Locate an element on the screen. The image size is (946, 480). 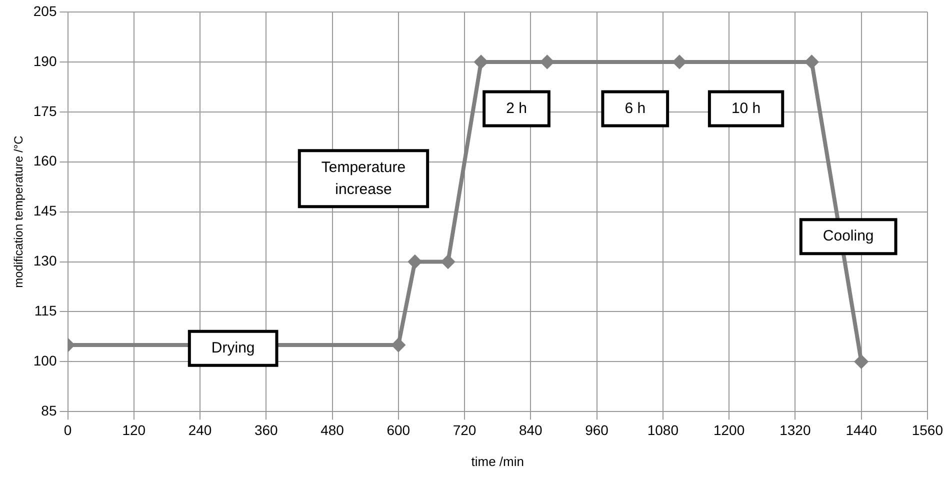
y-tick-label: 205 is located at coordinates (45, 10).